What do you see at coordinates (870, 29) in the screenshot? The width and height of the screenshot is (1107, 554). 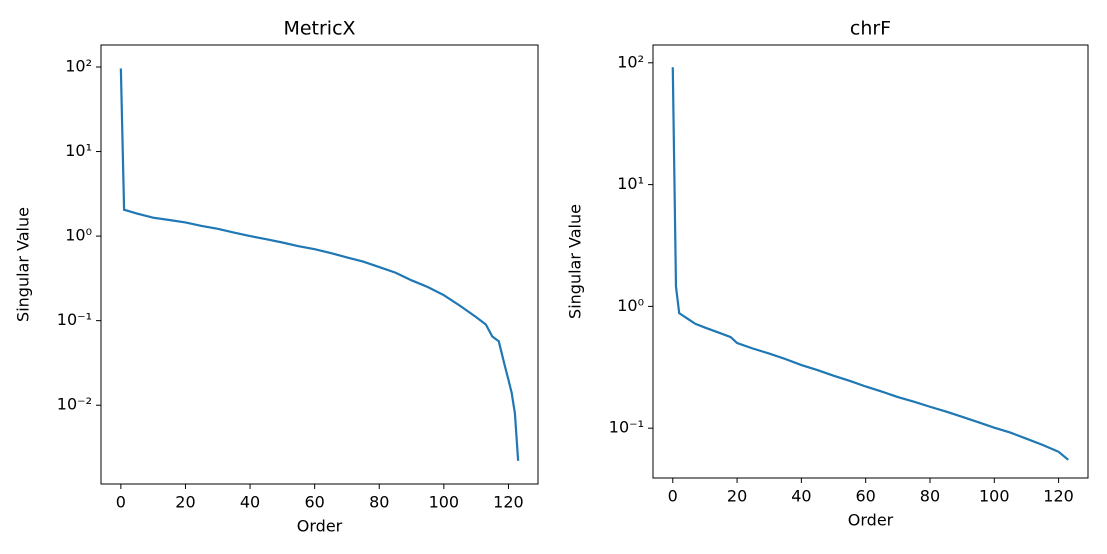 I see `chart-title: chrF` at bounding box center [870, 29].